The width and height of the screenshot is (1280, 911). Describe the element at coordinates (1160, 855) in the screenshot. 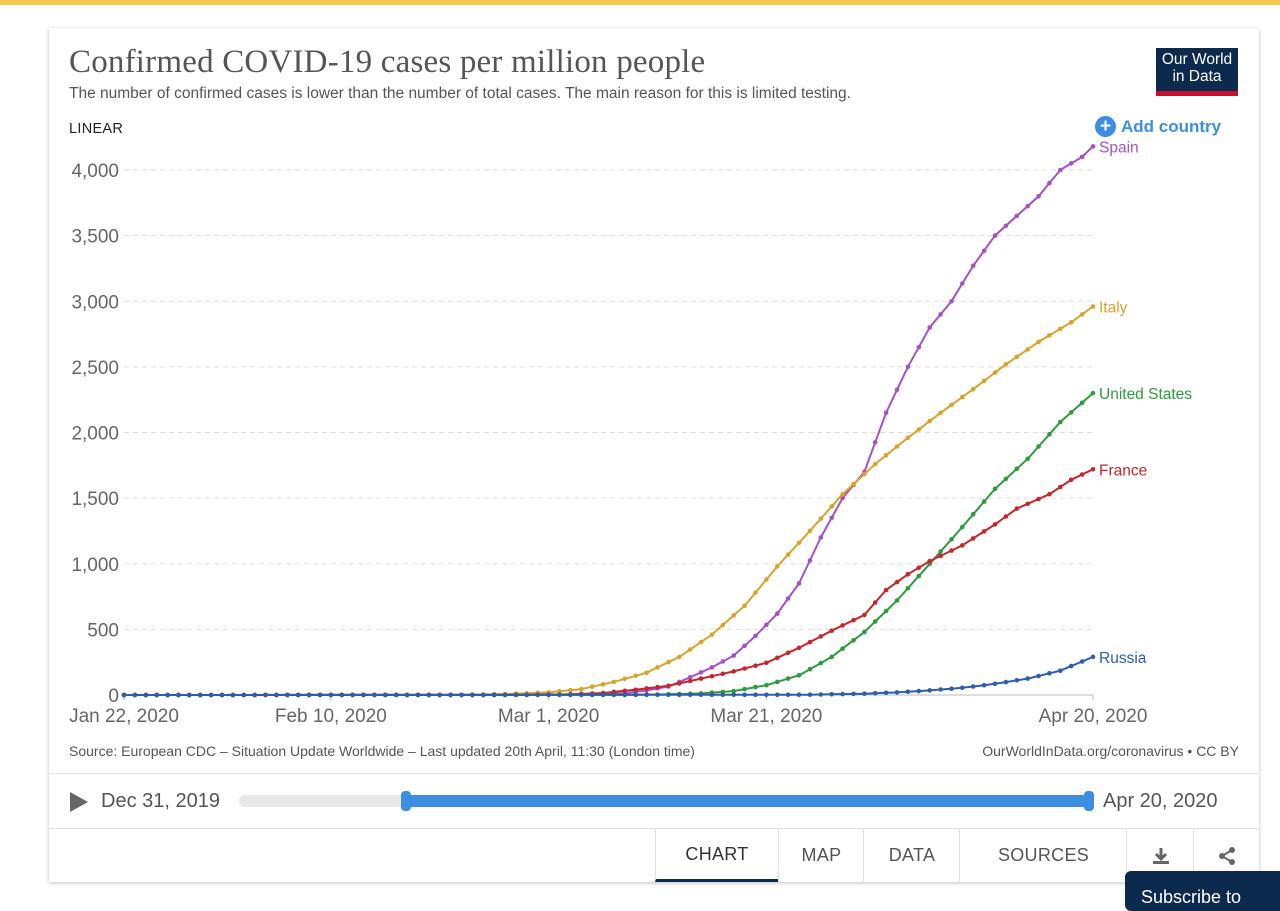

I see `download-button` at that location.